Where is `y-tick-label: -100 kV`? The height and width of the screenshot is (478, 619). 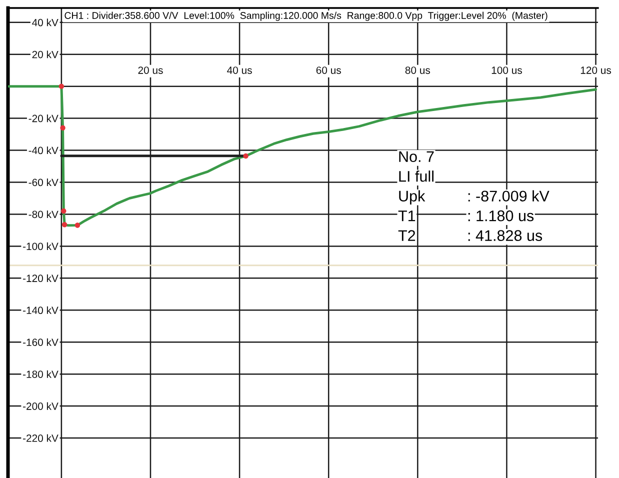 y-tick-label: -100 kV is located at coordinates (40, 246).